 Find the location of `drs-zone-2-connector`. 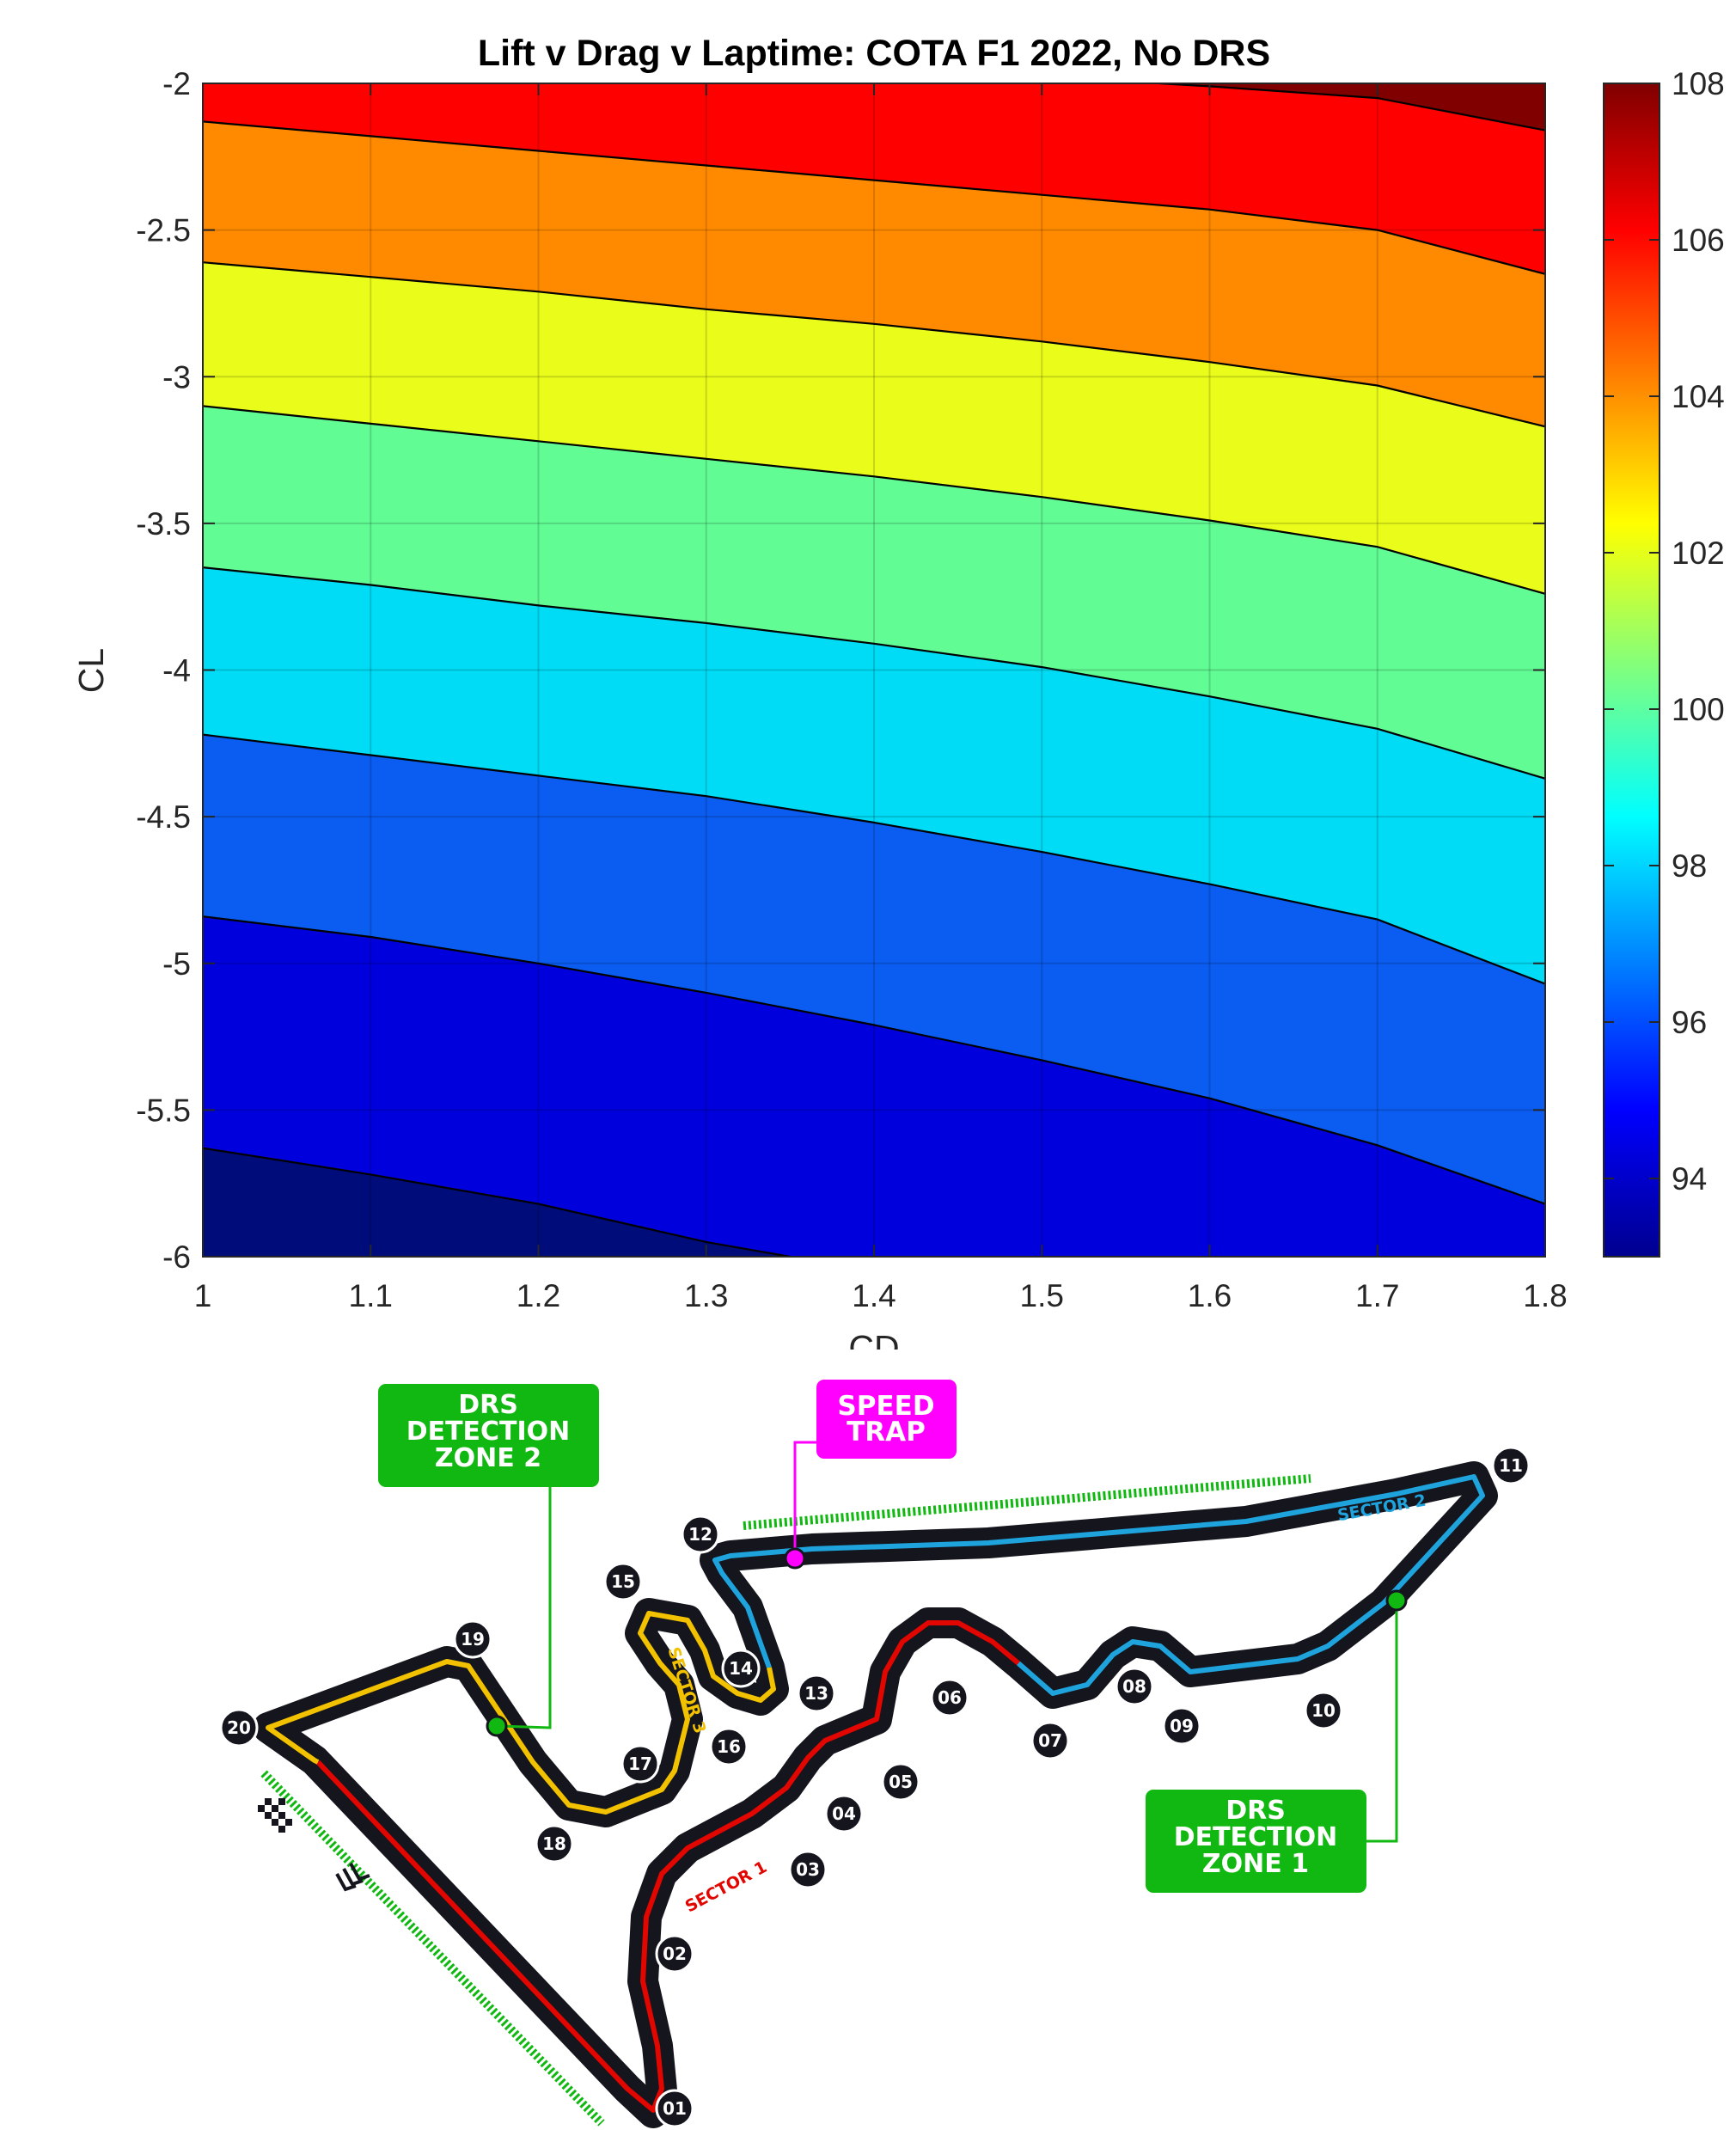

drs-zone-2-connector is located at coordinates (525, 1608).